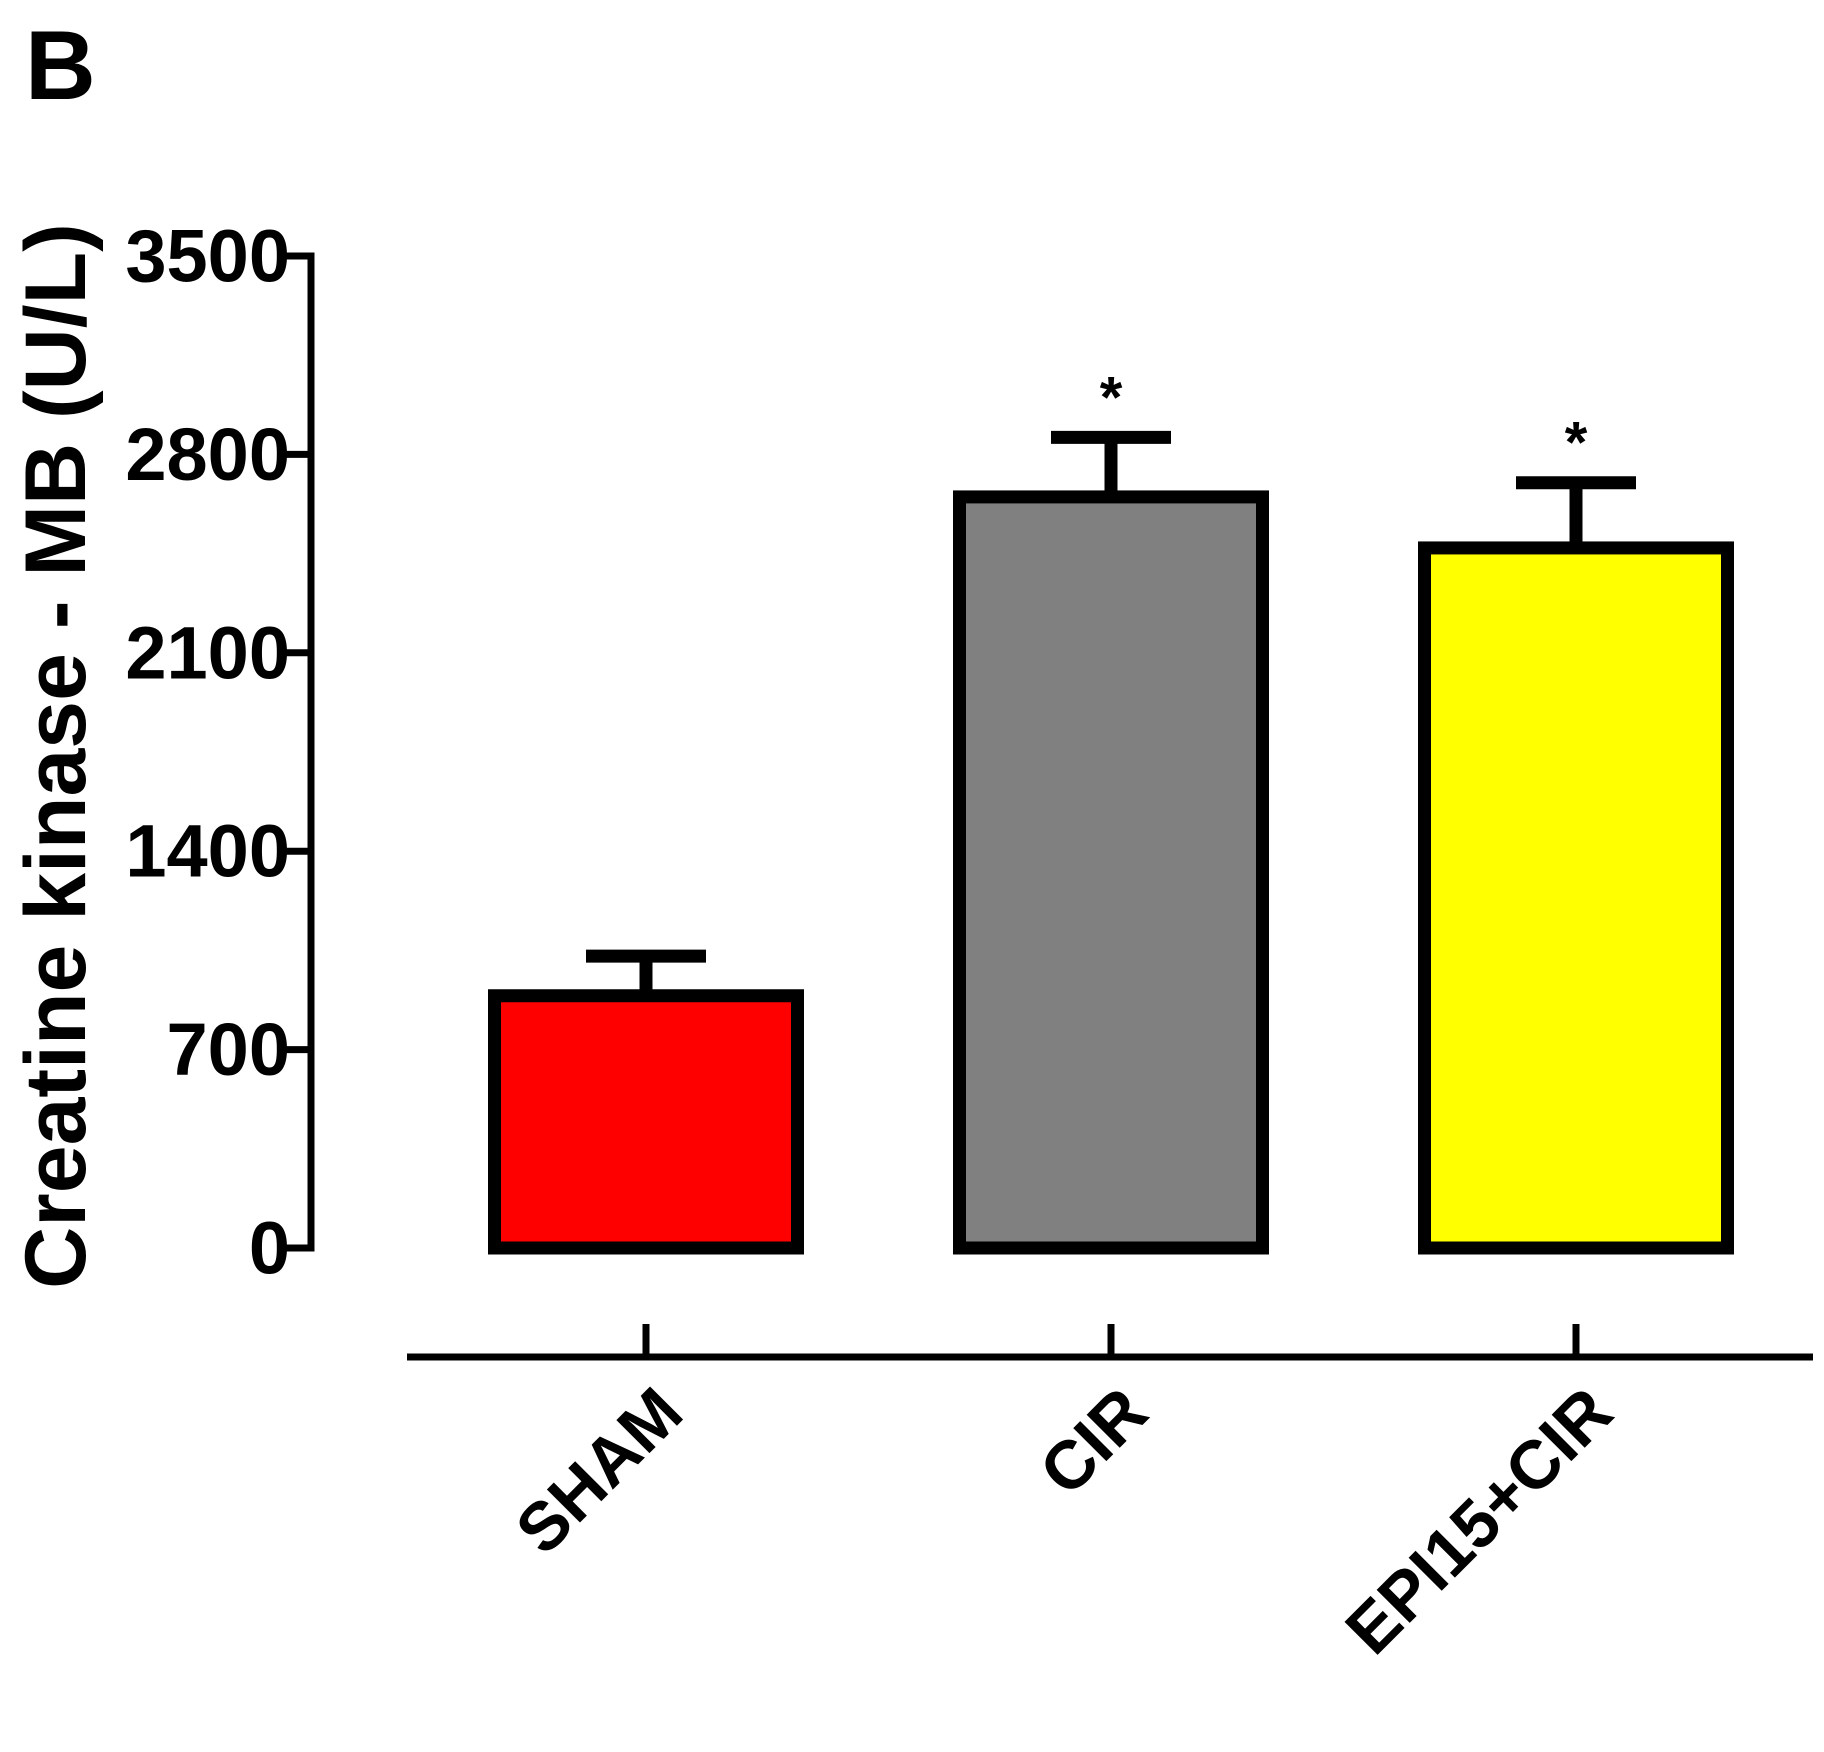 The image size is (1824, 1752). What do you see at coordinates (1110, 1342) in the screenshot?
I see `x-axis` at bounding box center [1110, 1342].